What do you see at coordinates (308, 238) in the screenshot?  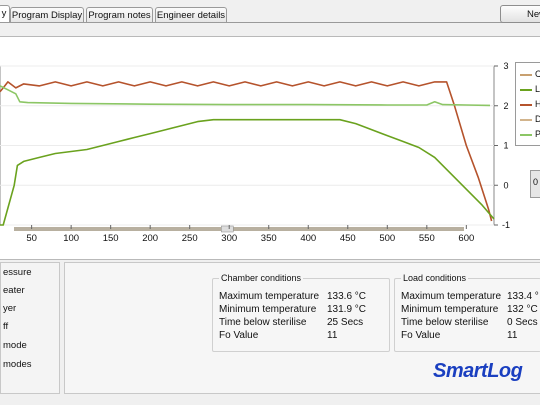 I see `x-tick-label: 400` at bounding box center [308, 238].